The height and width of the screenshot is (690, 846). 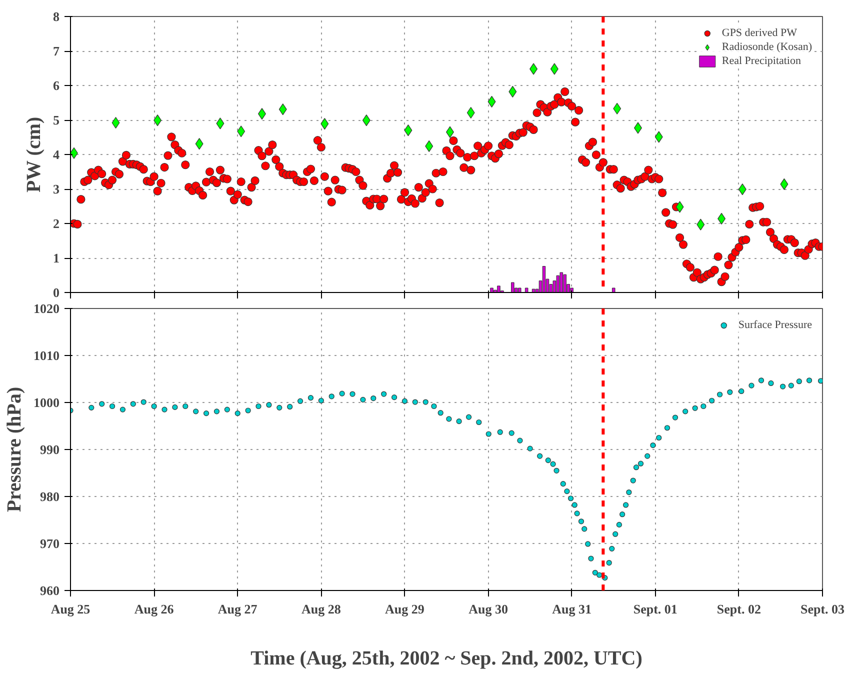 What do you see at coordinates (56, 85) in the screenshot?
I see `y-tick-label: 6` at bounding box center [56, 85].